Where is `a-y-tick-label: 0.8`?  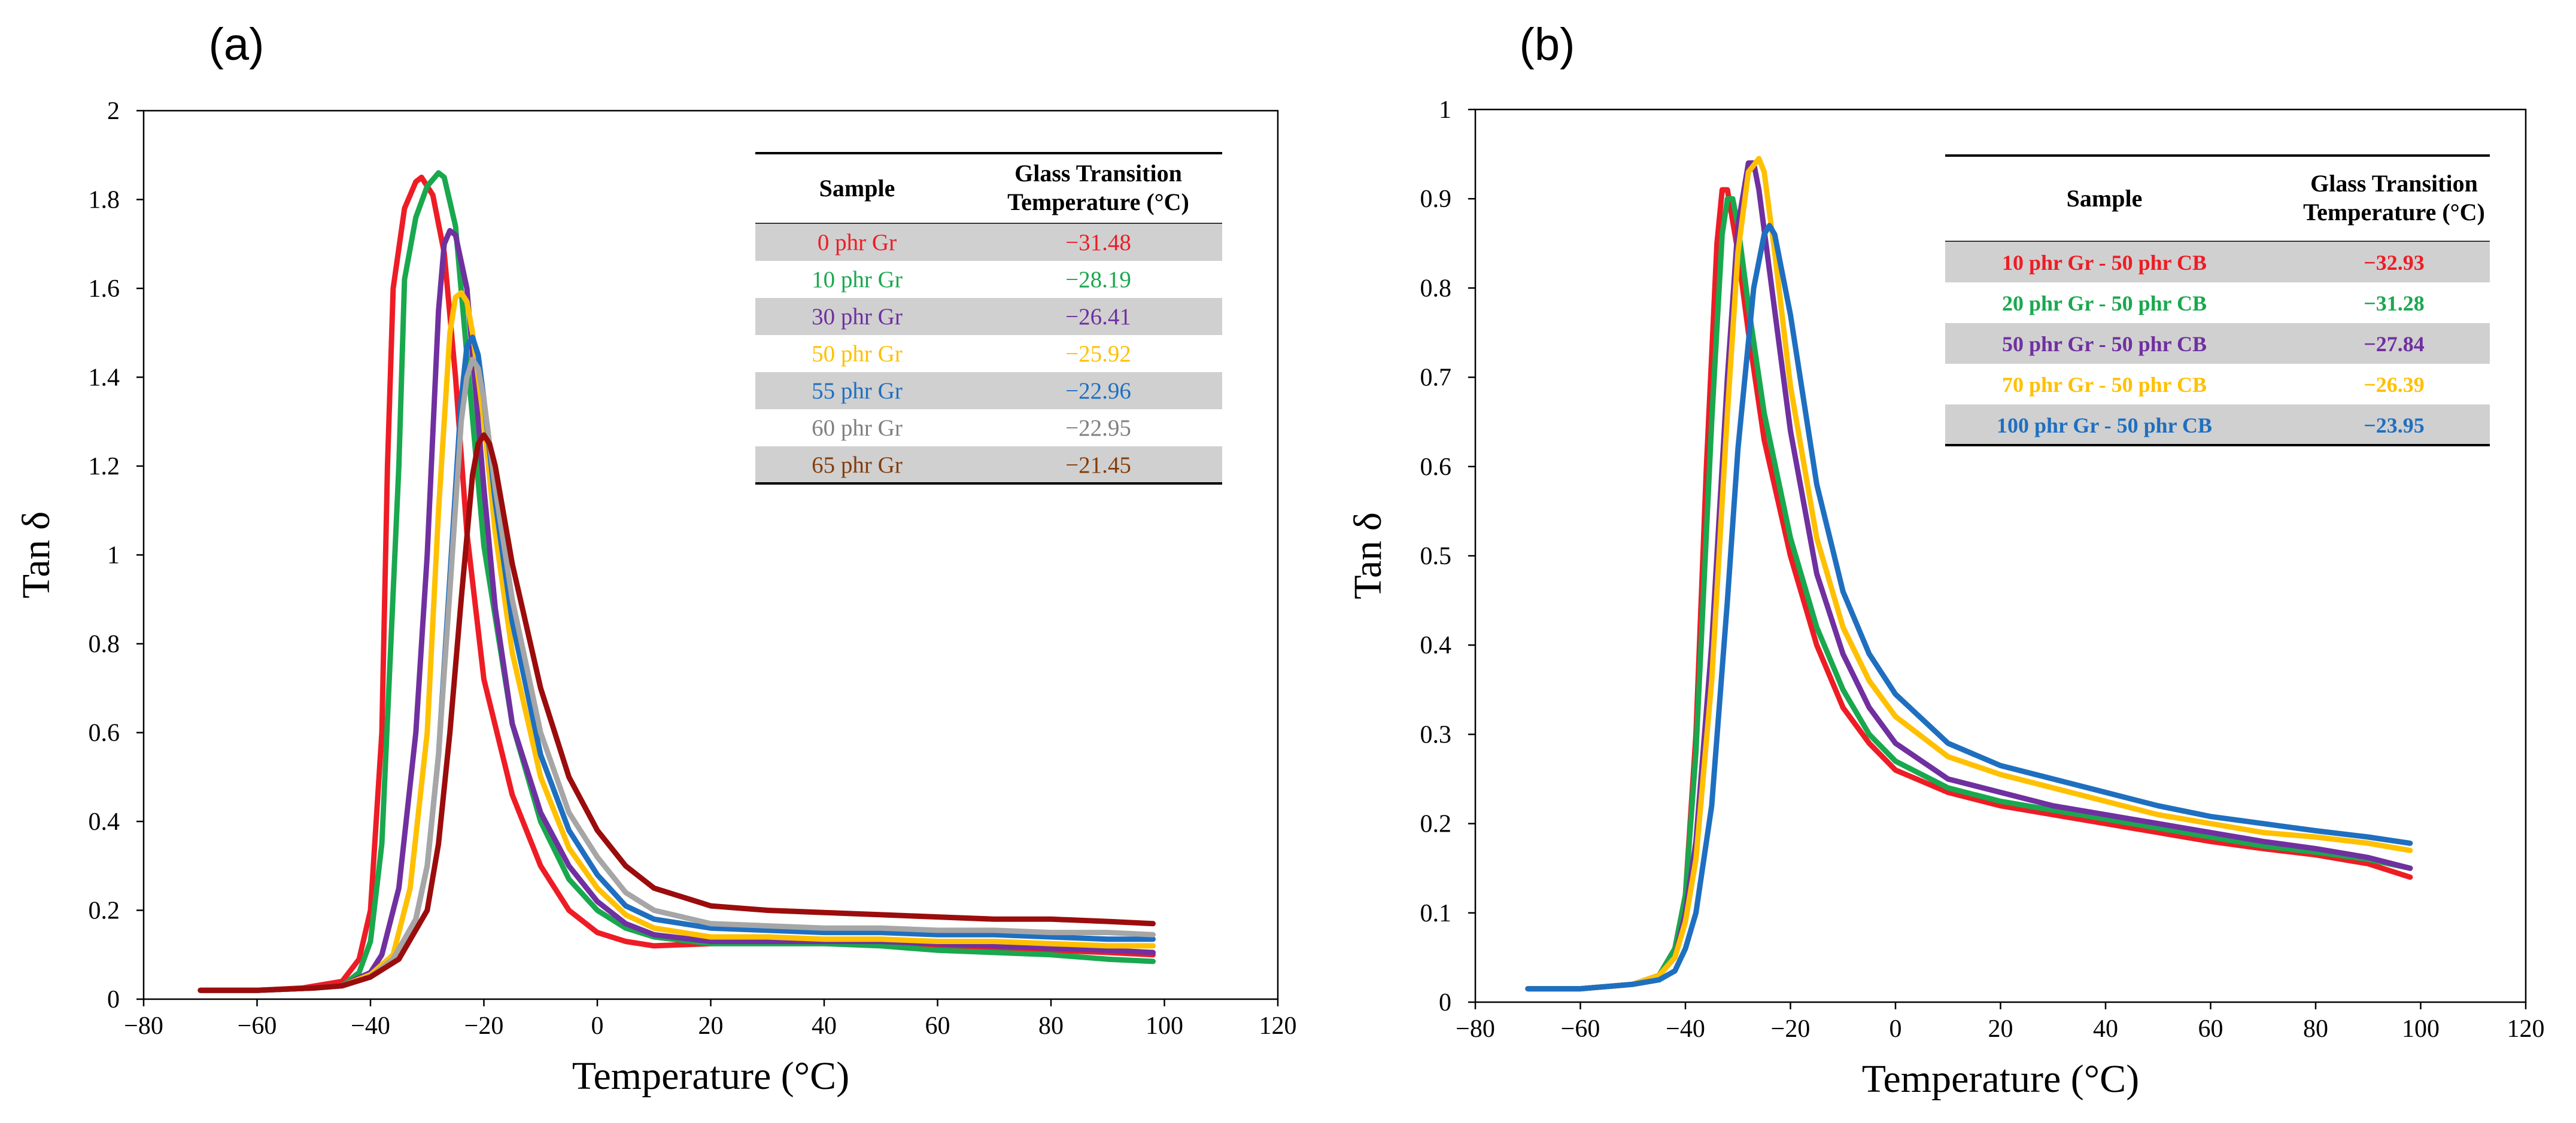 a-y-tick-label: 0.8 is located at coordinates (104, 644).